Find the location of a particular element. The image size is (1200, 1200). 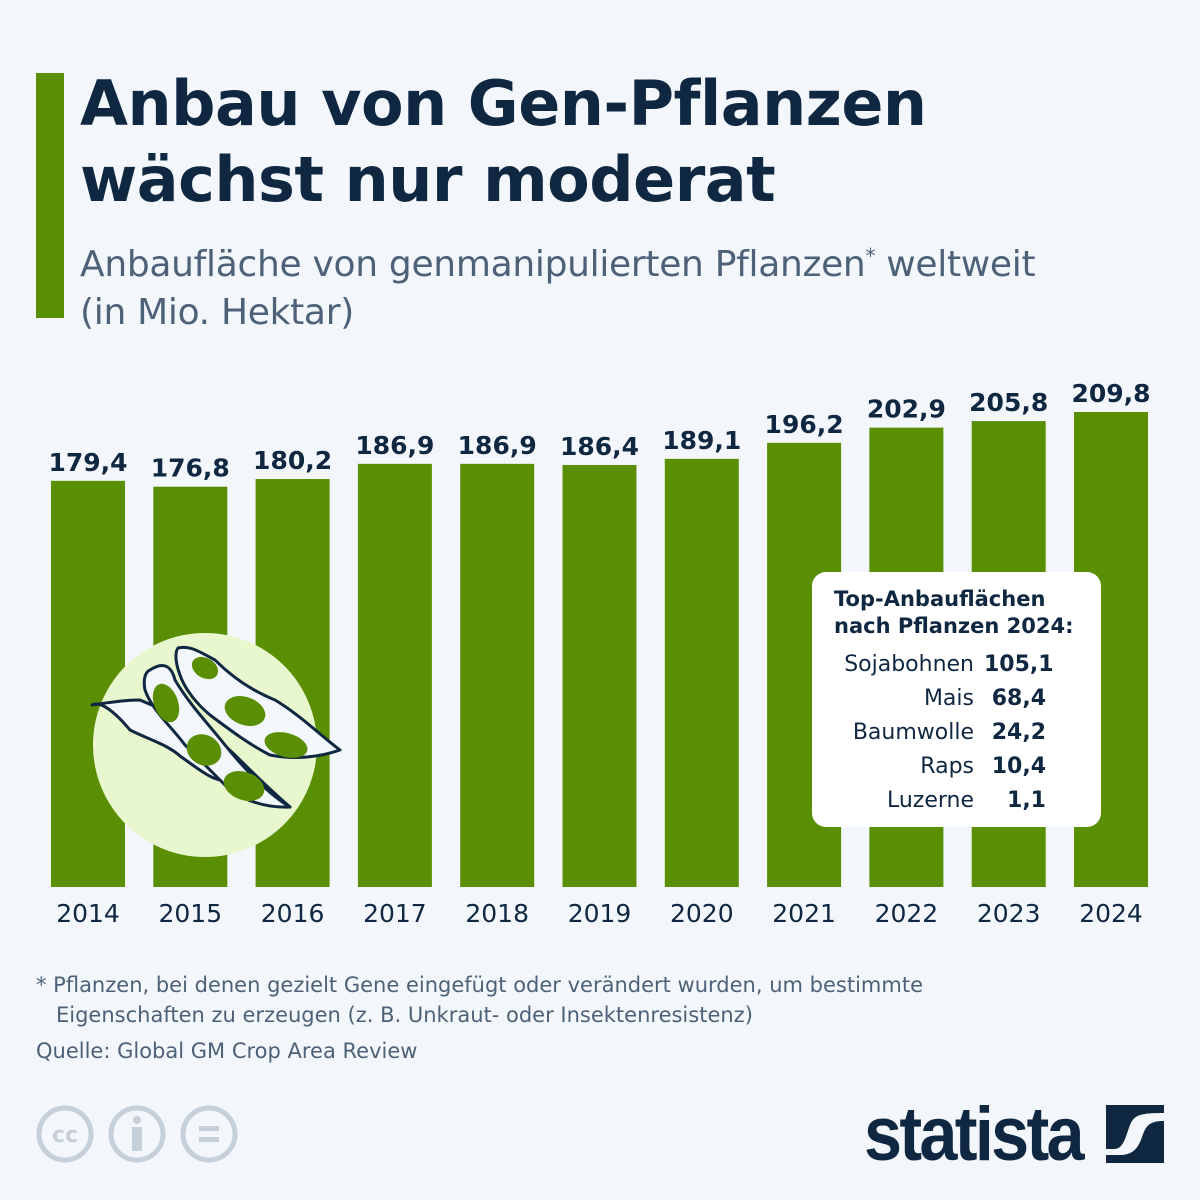

x-tick-label: 2016 is located at coordinates (293, 913).